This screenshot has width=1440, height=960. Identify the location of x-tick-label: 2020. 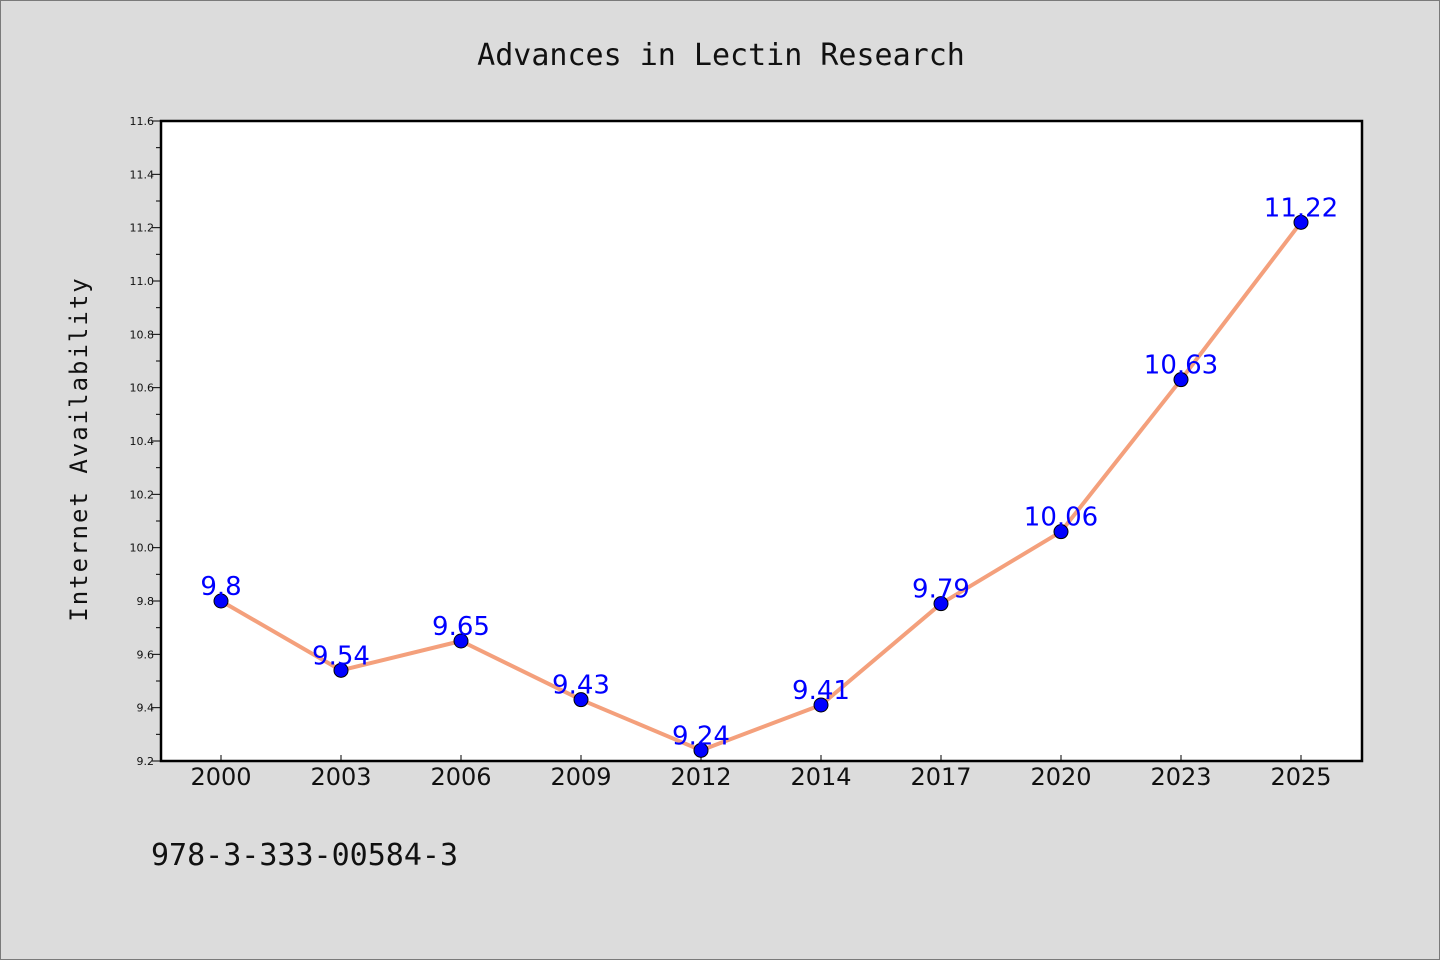
(1060, 777).